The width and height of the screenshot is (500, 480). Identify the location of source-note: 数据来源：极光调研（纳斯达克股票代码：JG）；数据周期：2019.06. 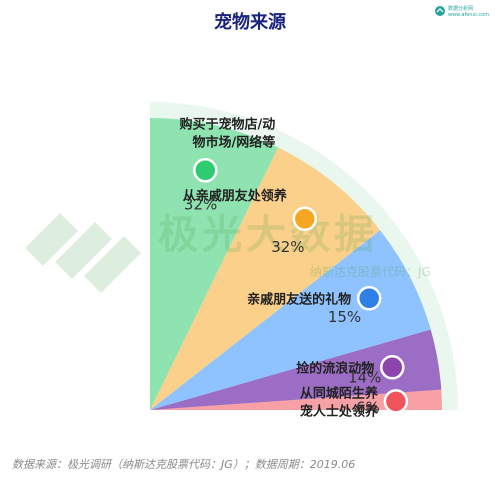
(184, 464).